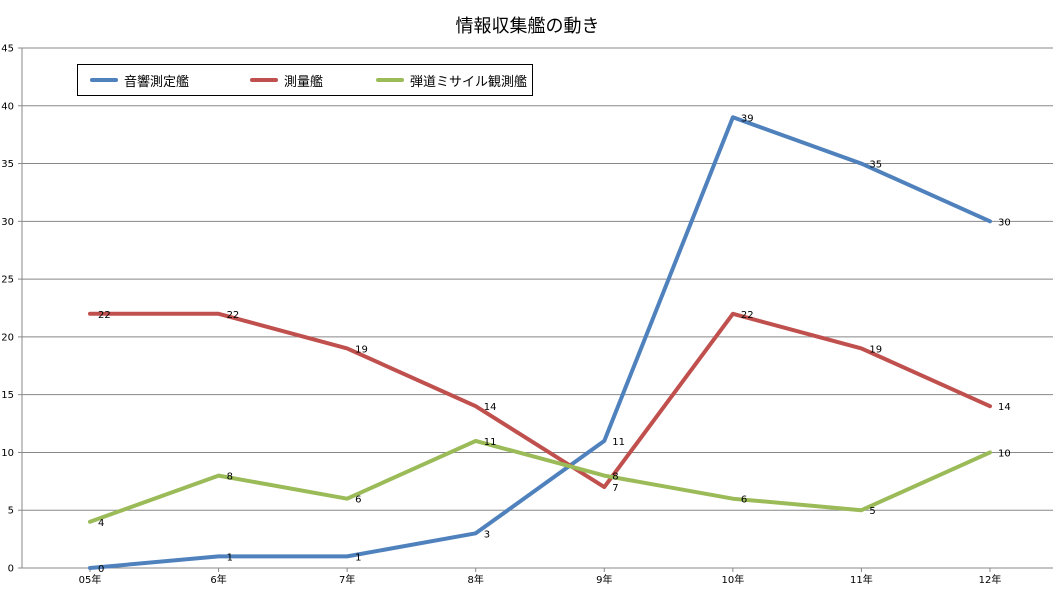 Image resolution: width=1055 pixels, height=596 pixels. Describe the element at coordinates (358, 500) in the screenshot. I see `data-label-2-2: 6` at that location.